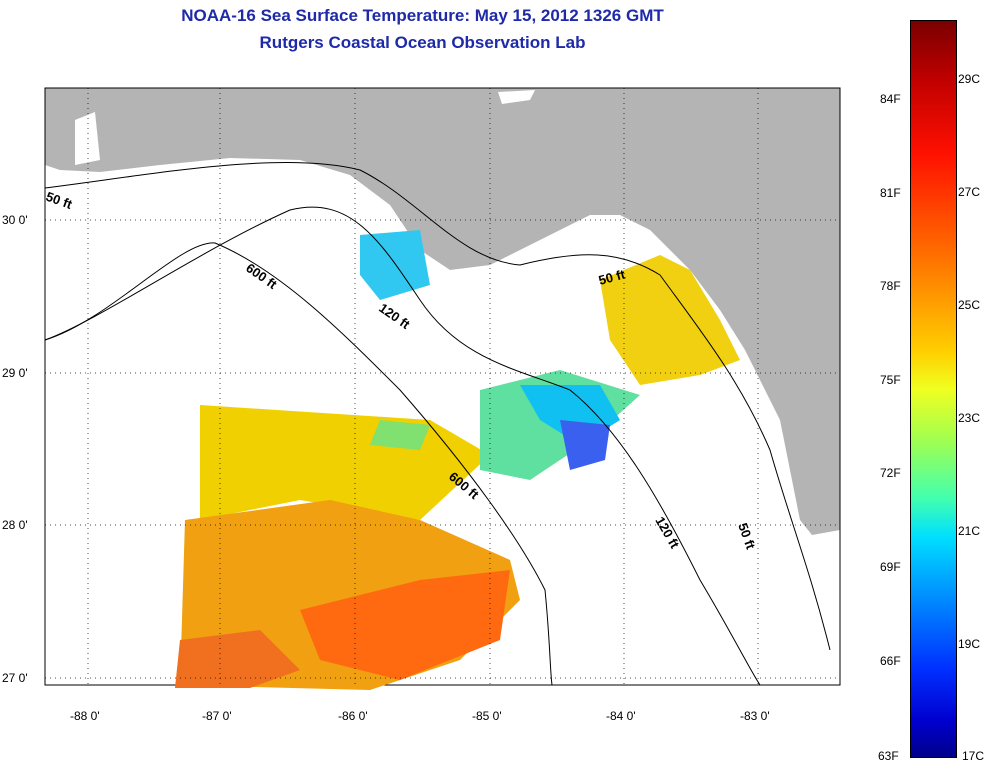 The width and height of the screenshot is (992, 770). I want to click on lon-tick-5: -84 0', so click(621, 716).